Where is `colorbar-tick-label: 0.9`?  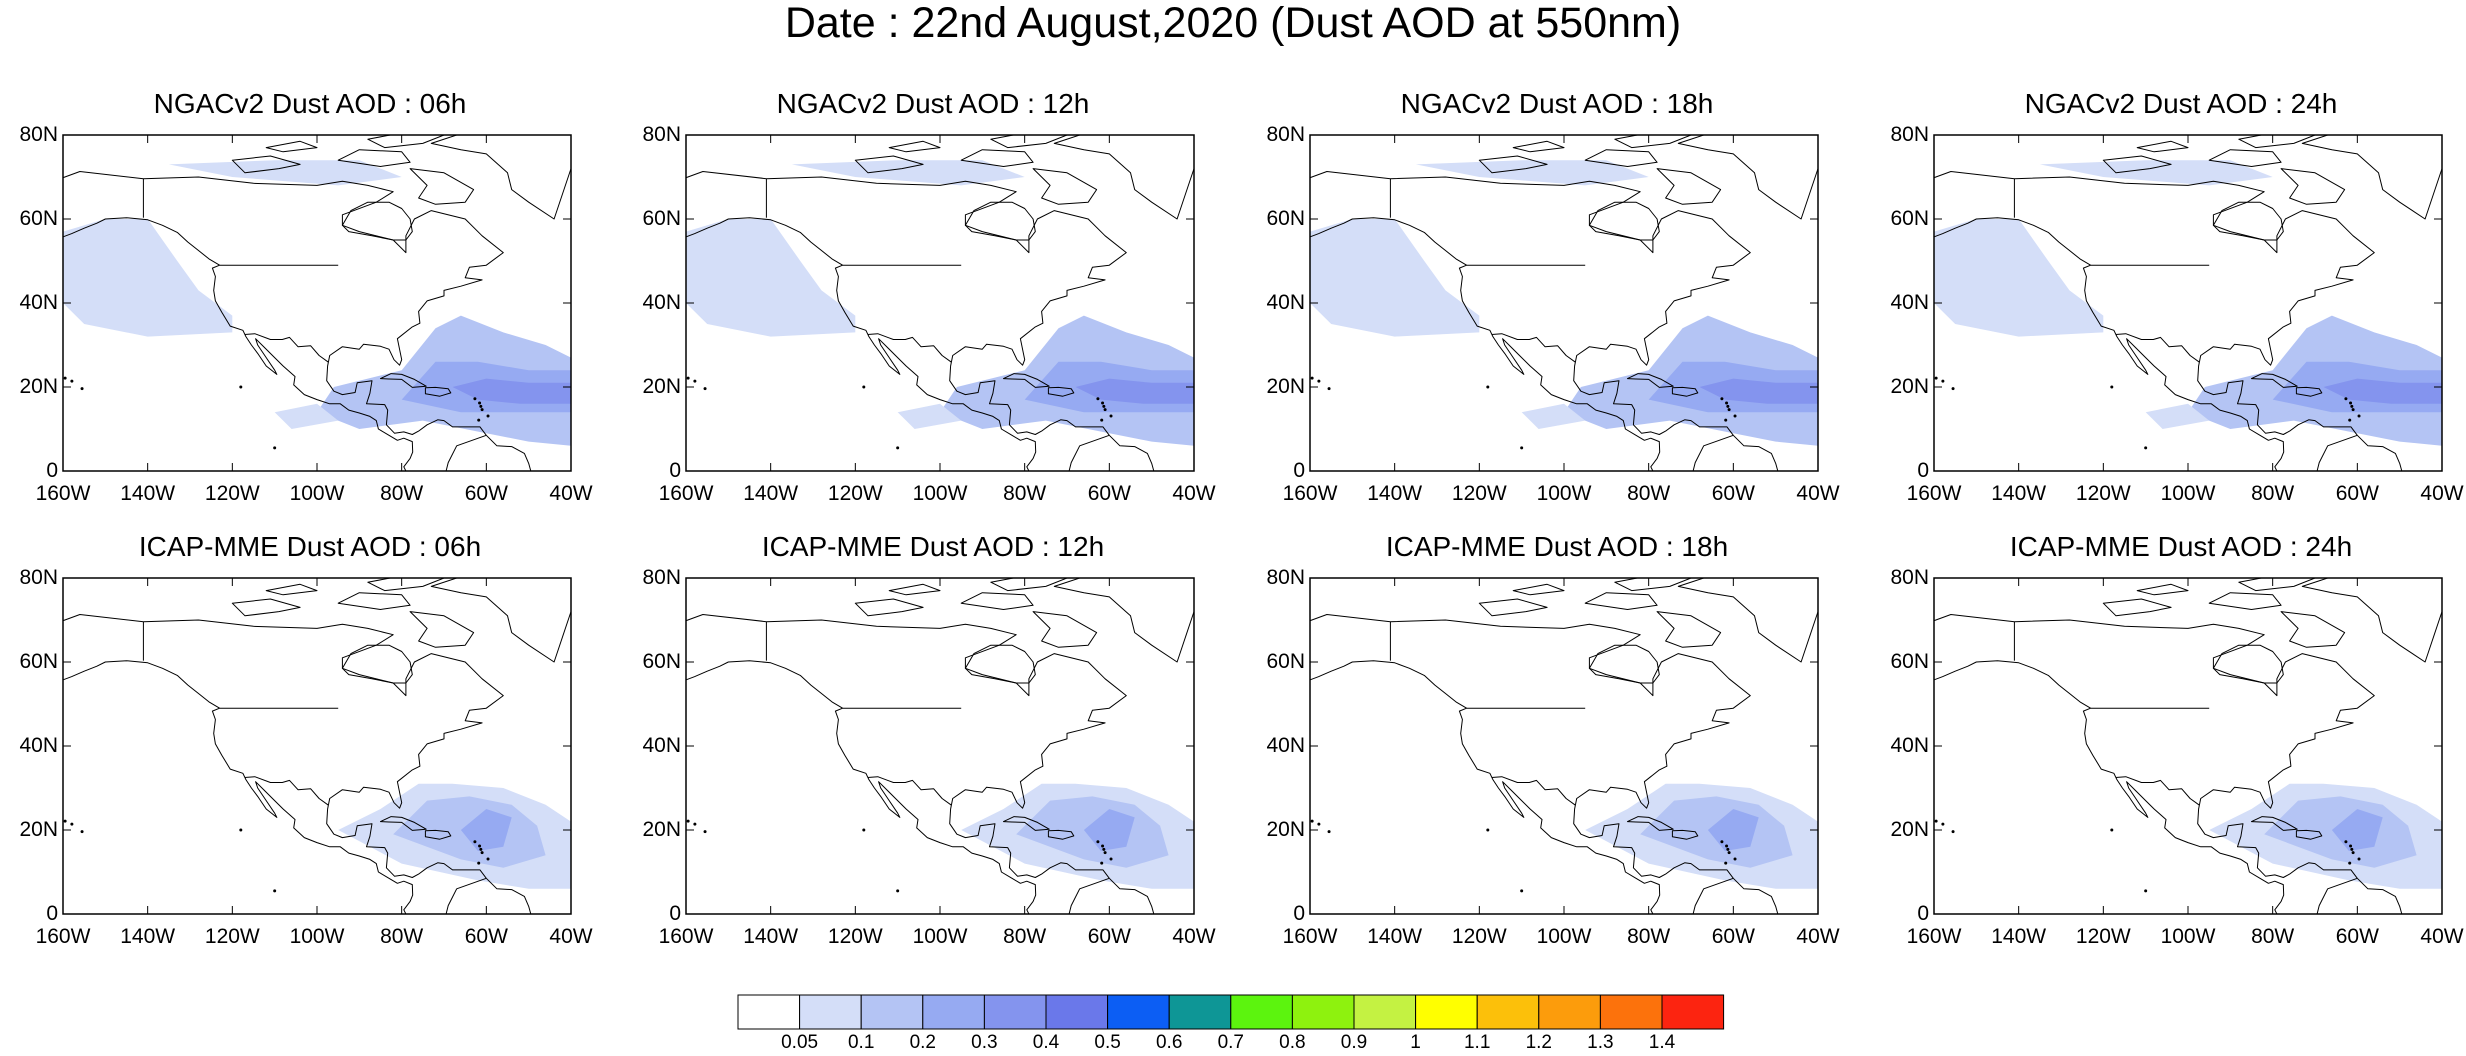 colorbar-tick-label: 0.9 is located at coordinates (1354, 1042).